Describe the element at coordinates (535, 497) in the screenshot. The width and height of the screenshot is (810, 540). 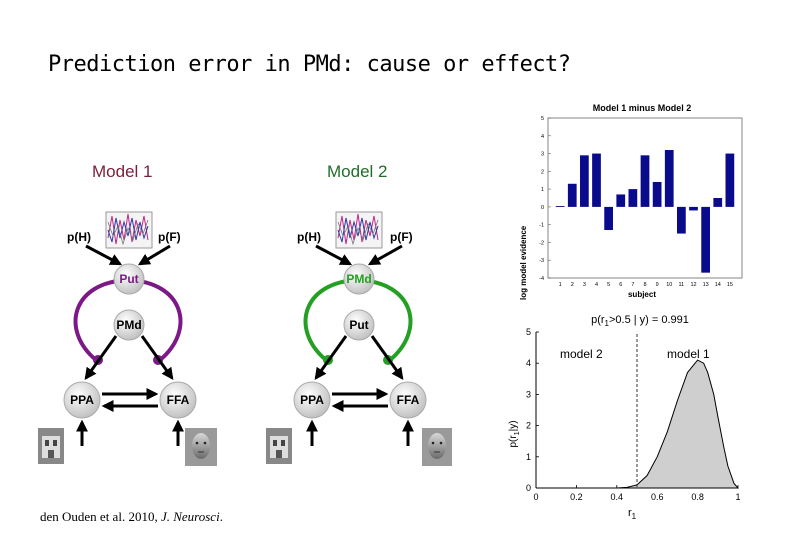
I see `x-tick-label: 0` at that location.